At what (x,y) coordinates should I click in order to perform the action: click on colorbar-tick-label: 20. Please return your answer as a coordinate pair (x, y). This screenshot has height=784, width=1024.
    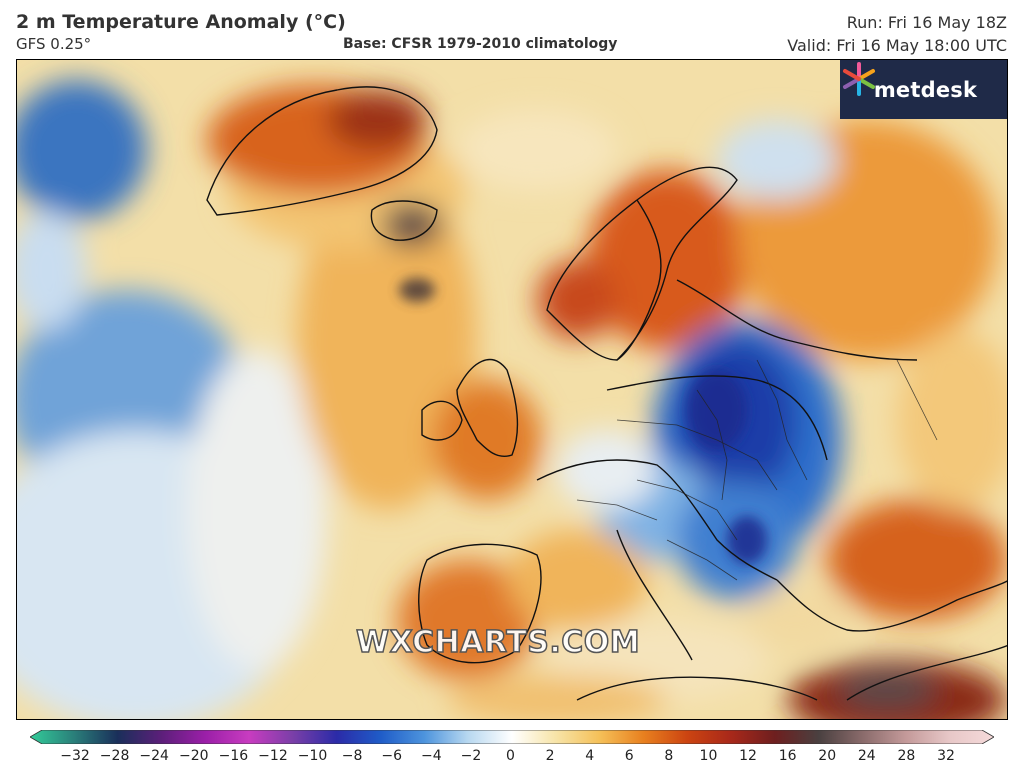
    Looking at the image, I should click on (827, 756).